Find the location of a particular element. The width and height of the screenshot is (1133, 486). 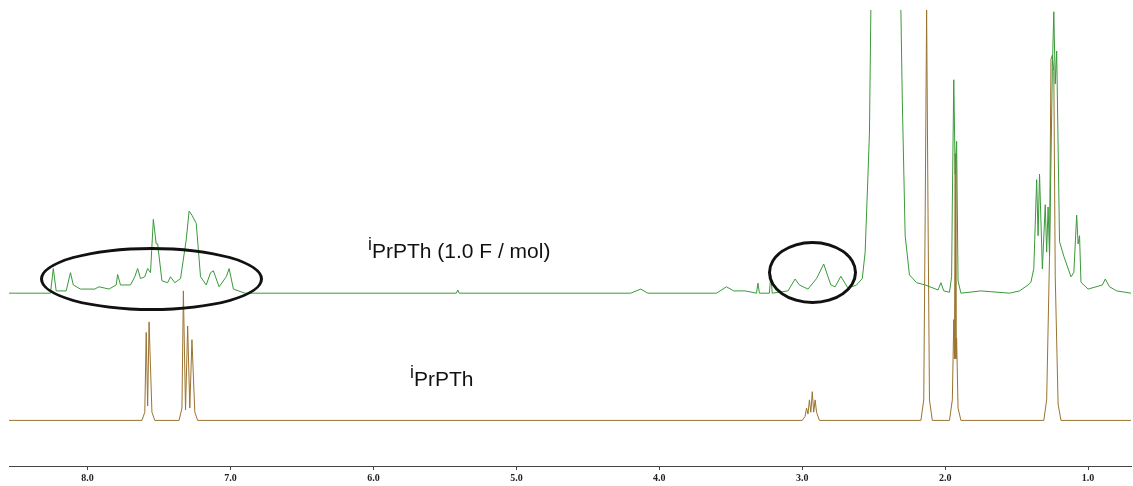

series-label: $^{i}$PrPTh is located at coordinates (442, 376).